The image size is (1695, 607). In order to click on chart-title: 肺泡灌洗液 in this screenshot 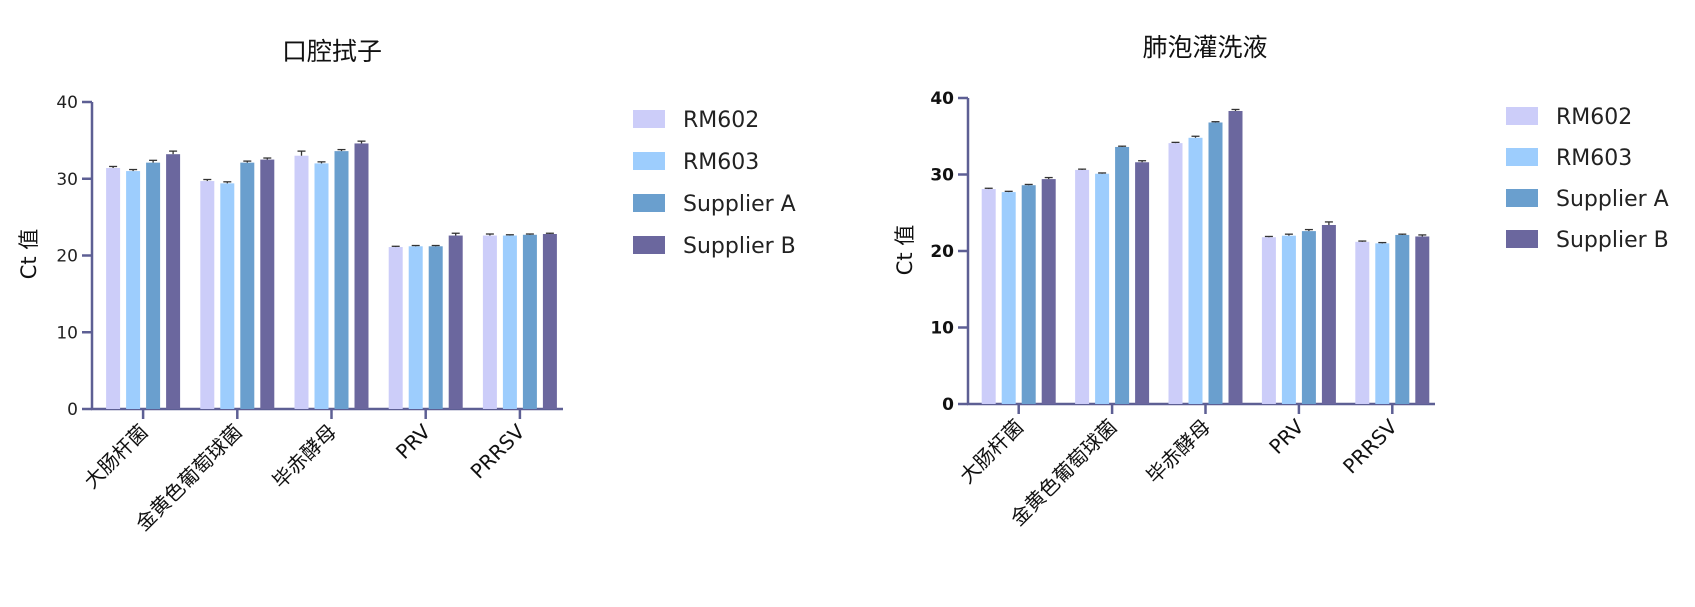, I will do `click(1204, 47)`.